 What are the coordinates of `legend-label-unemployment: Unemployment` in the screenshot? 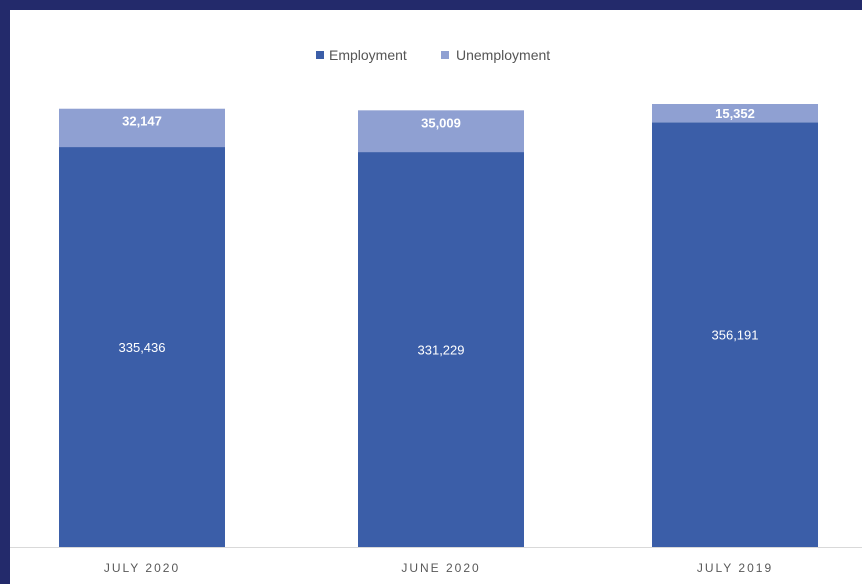 It's located at (503, 55).